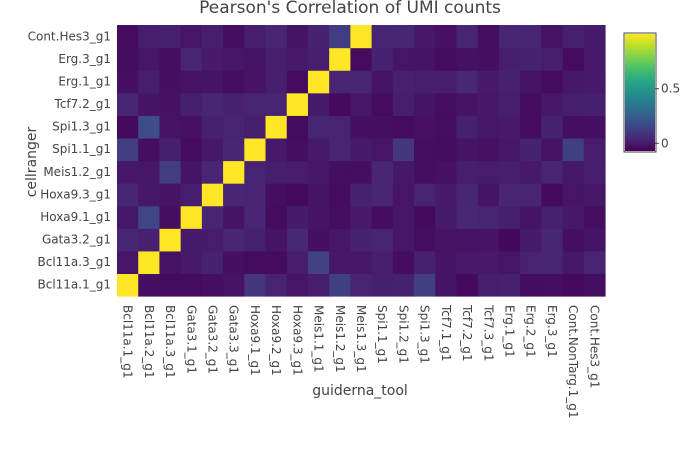 This screenshot has height=454, width=700. What do you see at coordinates (573, 362) in the screenshot?
I see `x-tick-label: Cont.NonTarg.1_g1` at bounding box center [573, 362].